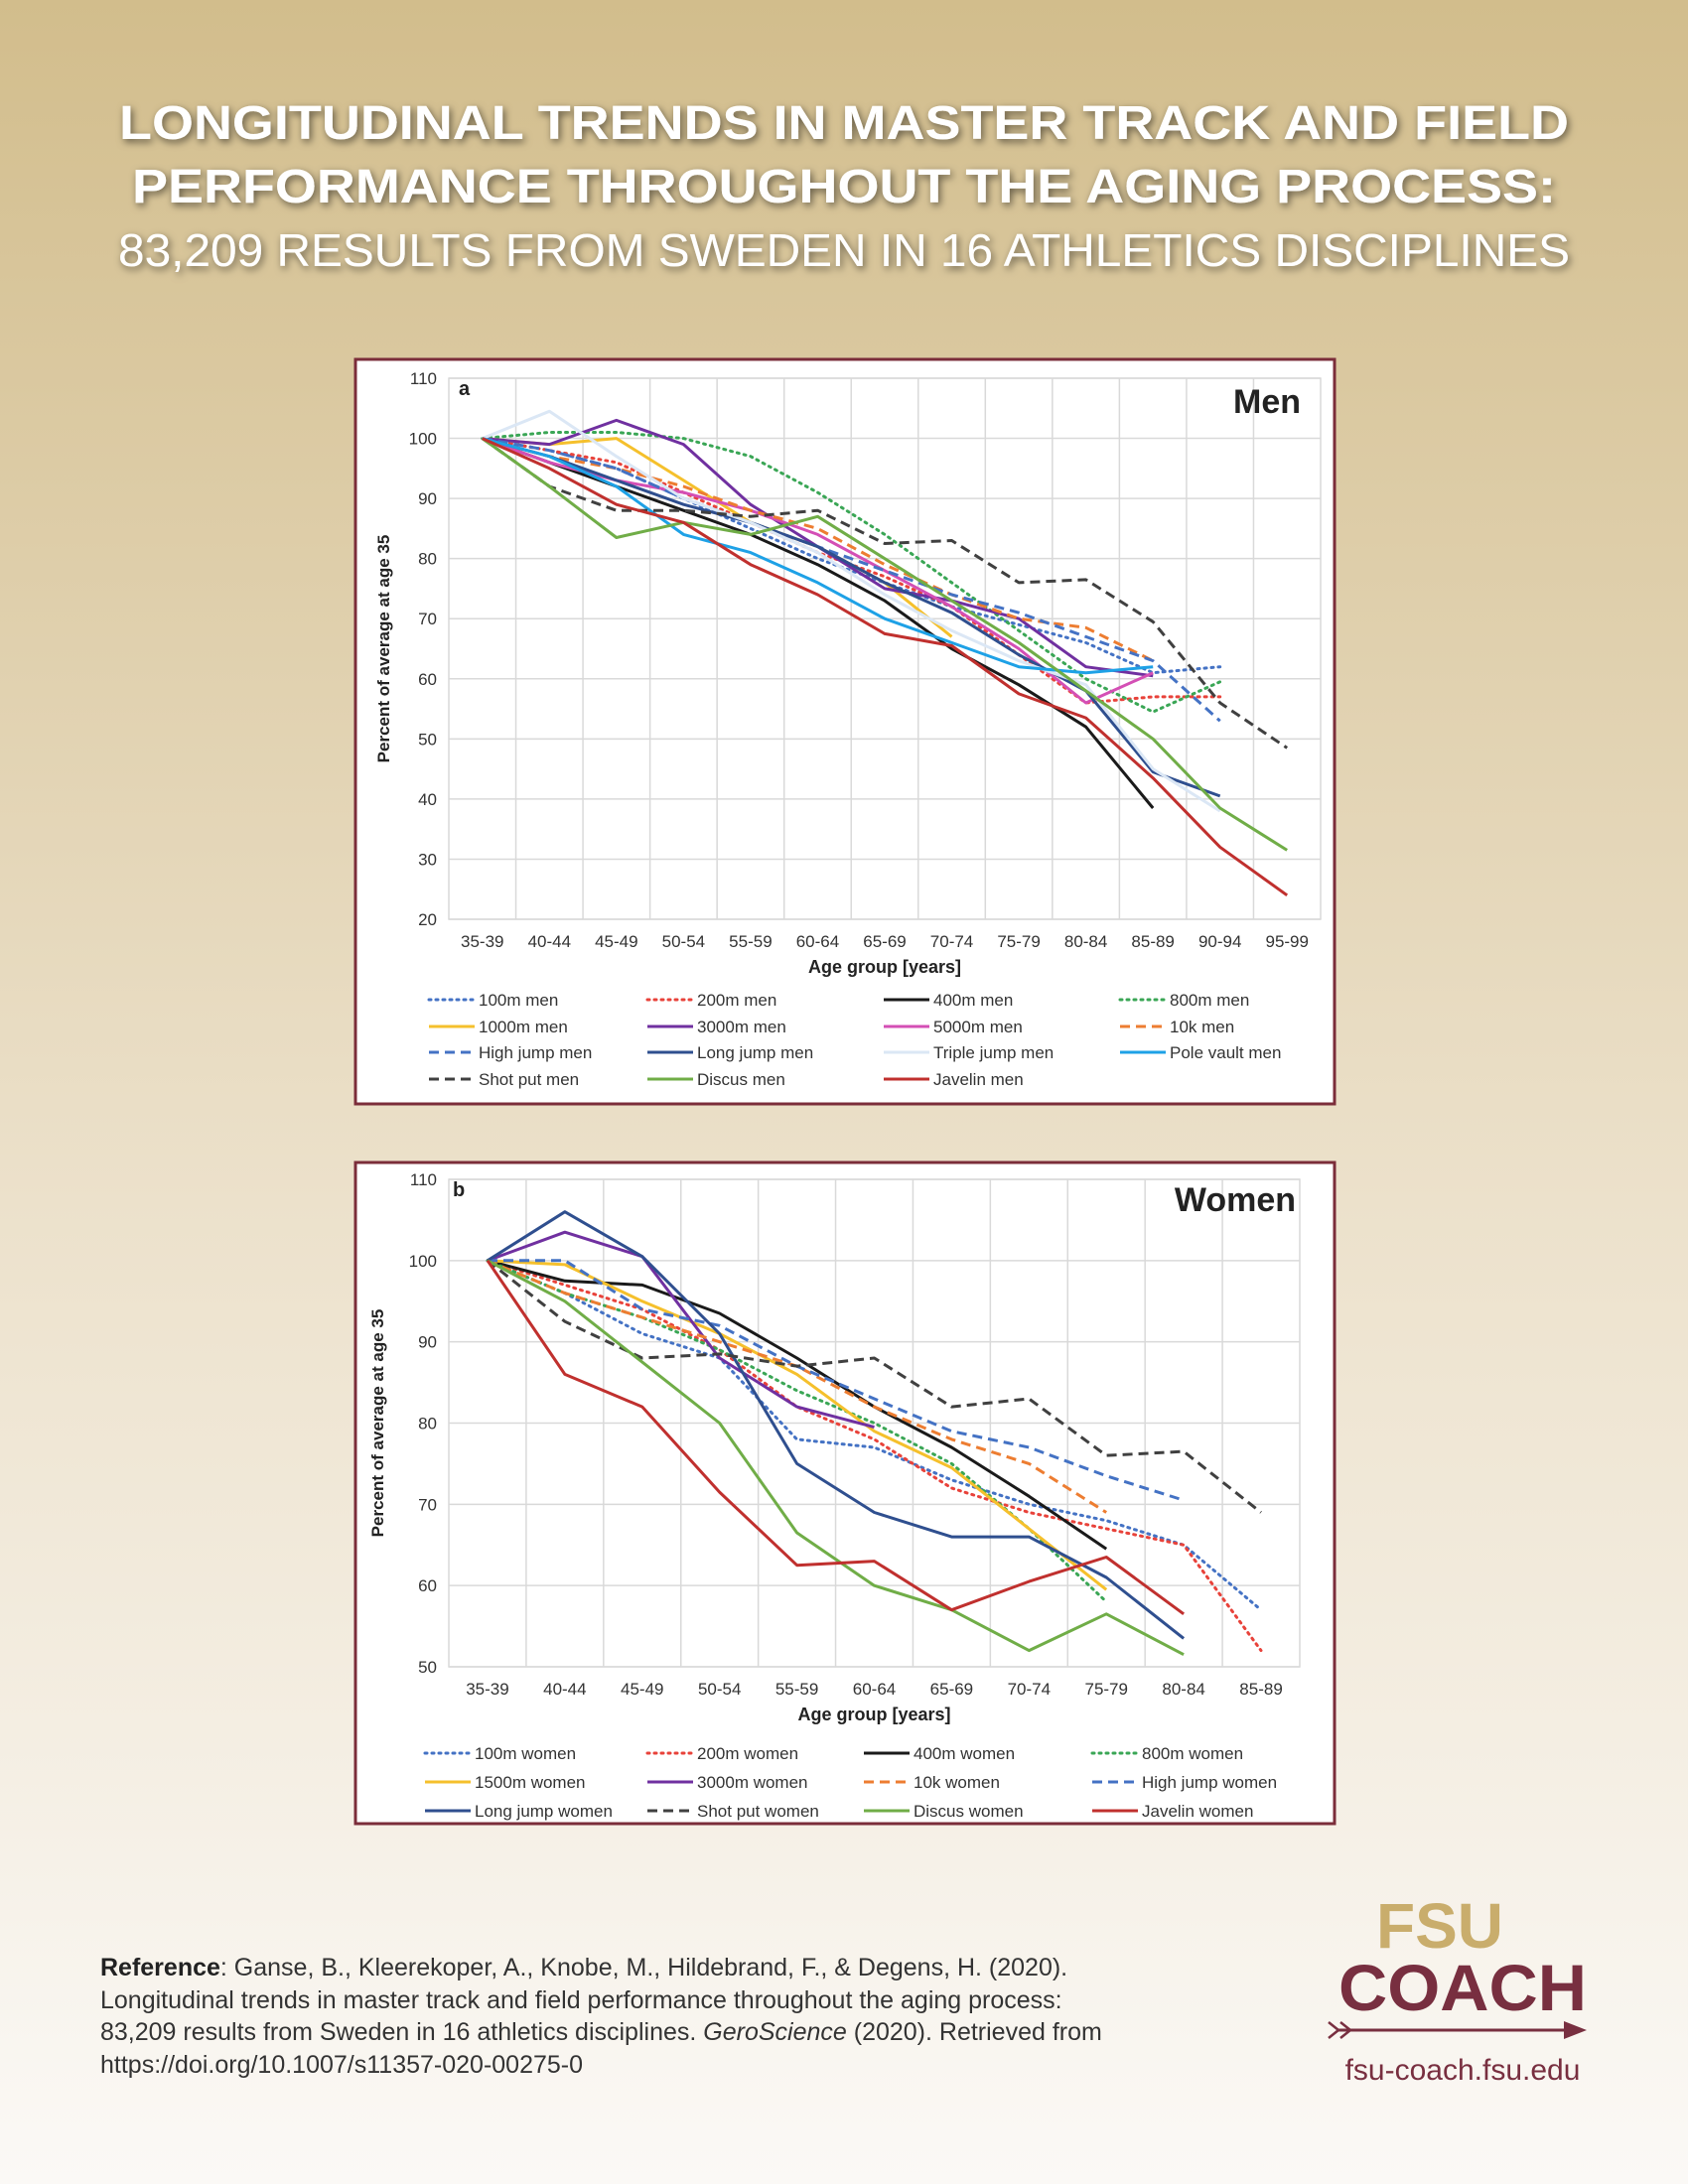  Describe the element at coordinates (957, 1782) in the screenshot. I see `legend-label: 10k women` at that location.